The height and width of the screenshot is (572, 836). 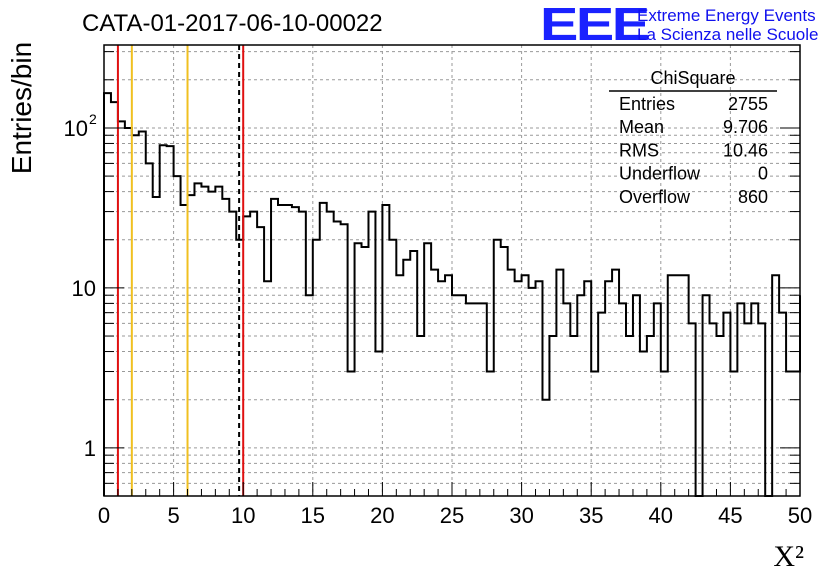 I want to click on x-tick-label: 35, so click(x=591, y=515).